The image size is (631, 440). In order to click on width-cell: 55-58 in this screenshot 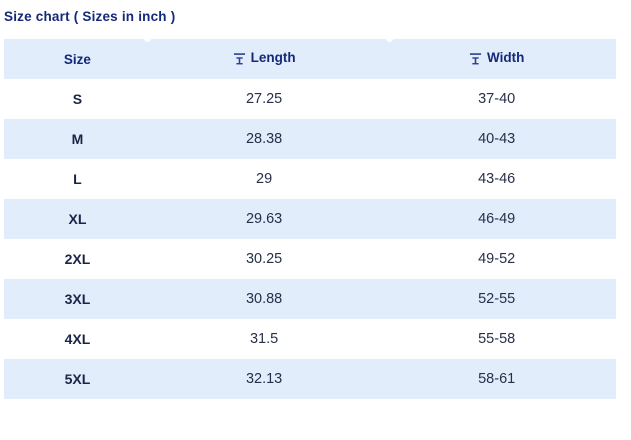, I will do `click(497, 339)`.